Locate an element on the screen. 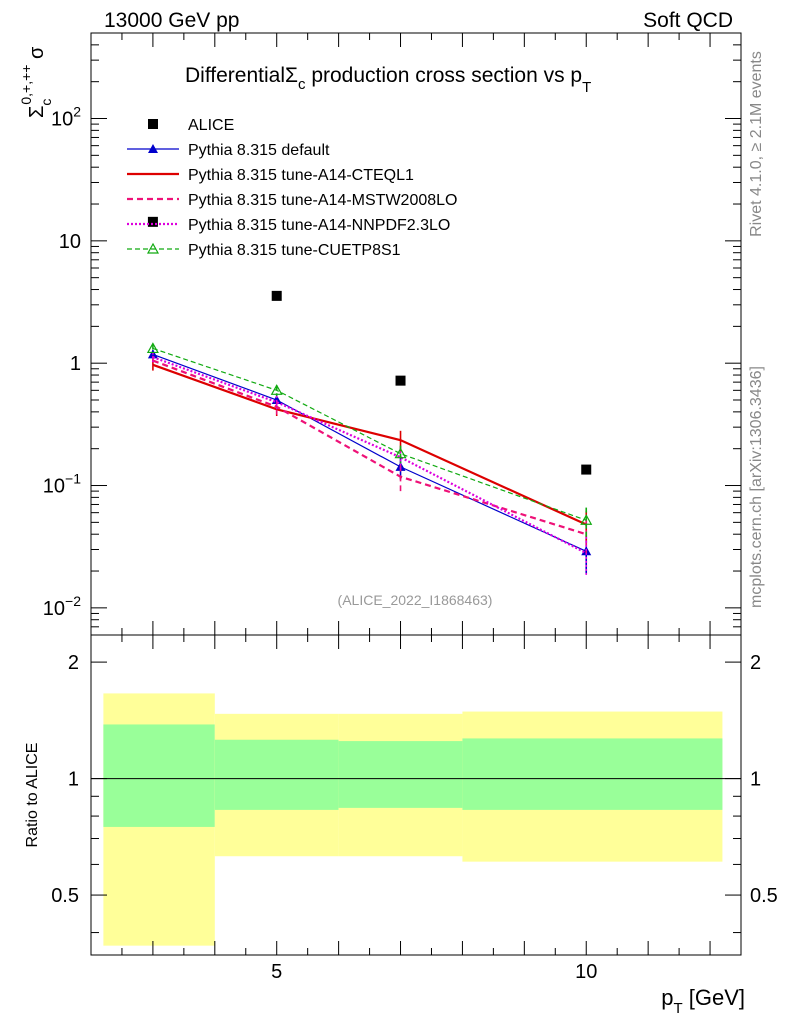 This screenshot has width=786, height=1024. mcplots-label: mcplots.cern.ch [arXiv:1306.3436] is located at coordinates (756, 487).